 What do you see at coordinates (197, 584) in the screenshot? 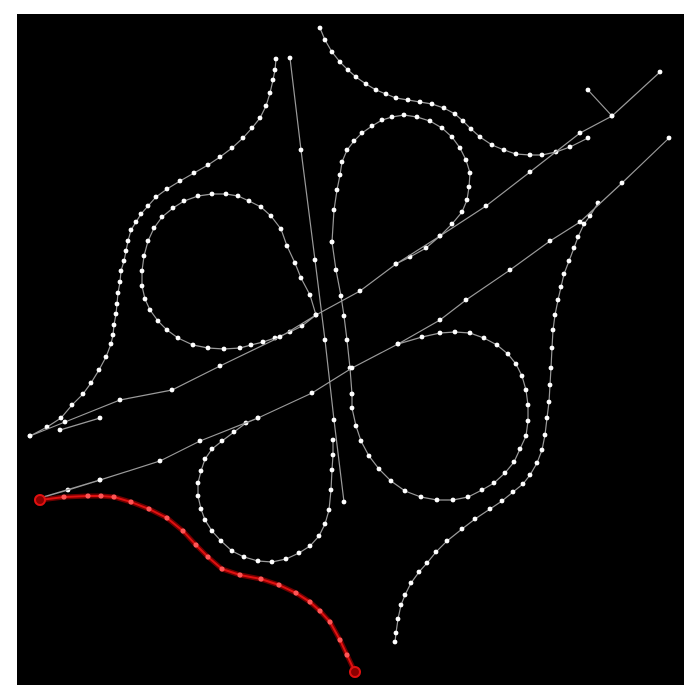
I see `highlighted-route` at bounding box center [197, 584].